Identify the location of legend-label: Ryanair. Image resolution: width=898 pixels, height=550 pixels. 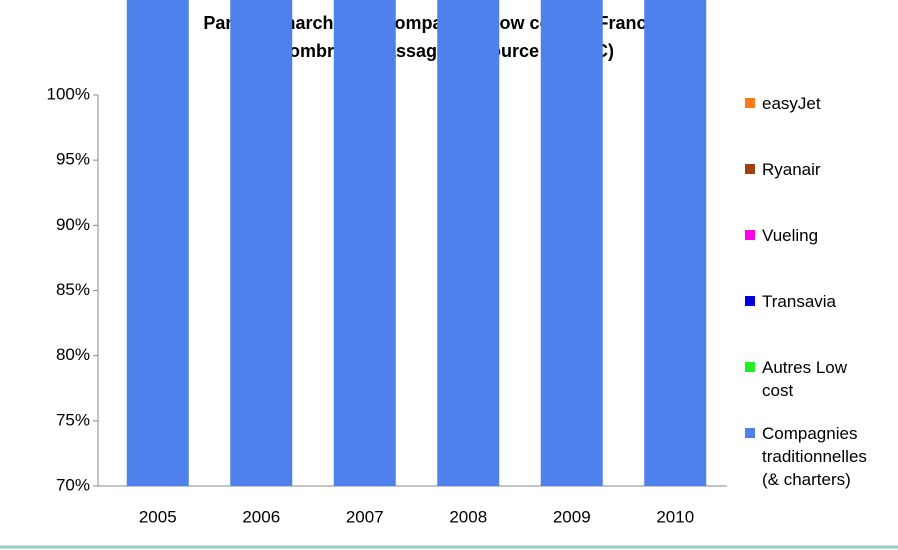
(791, 169).